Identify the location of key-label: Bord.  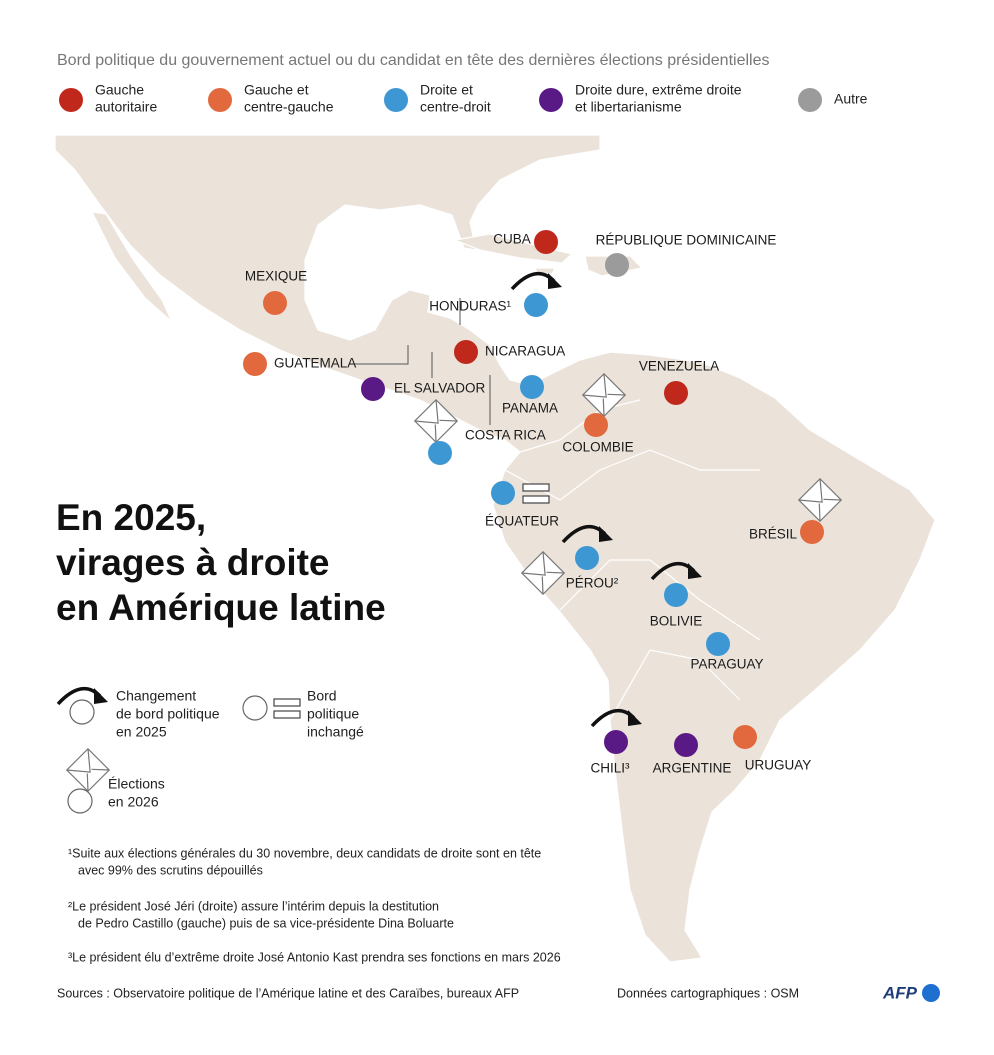
(322, 696).